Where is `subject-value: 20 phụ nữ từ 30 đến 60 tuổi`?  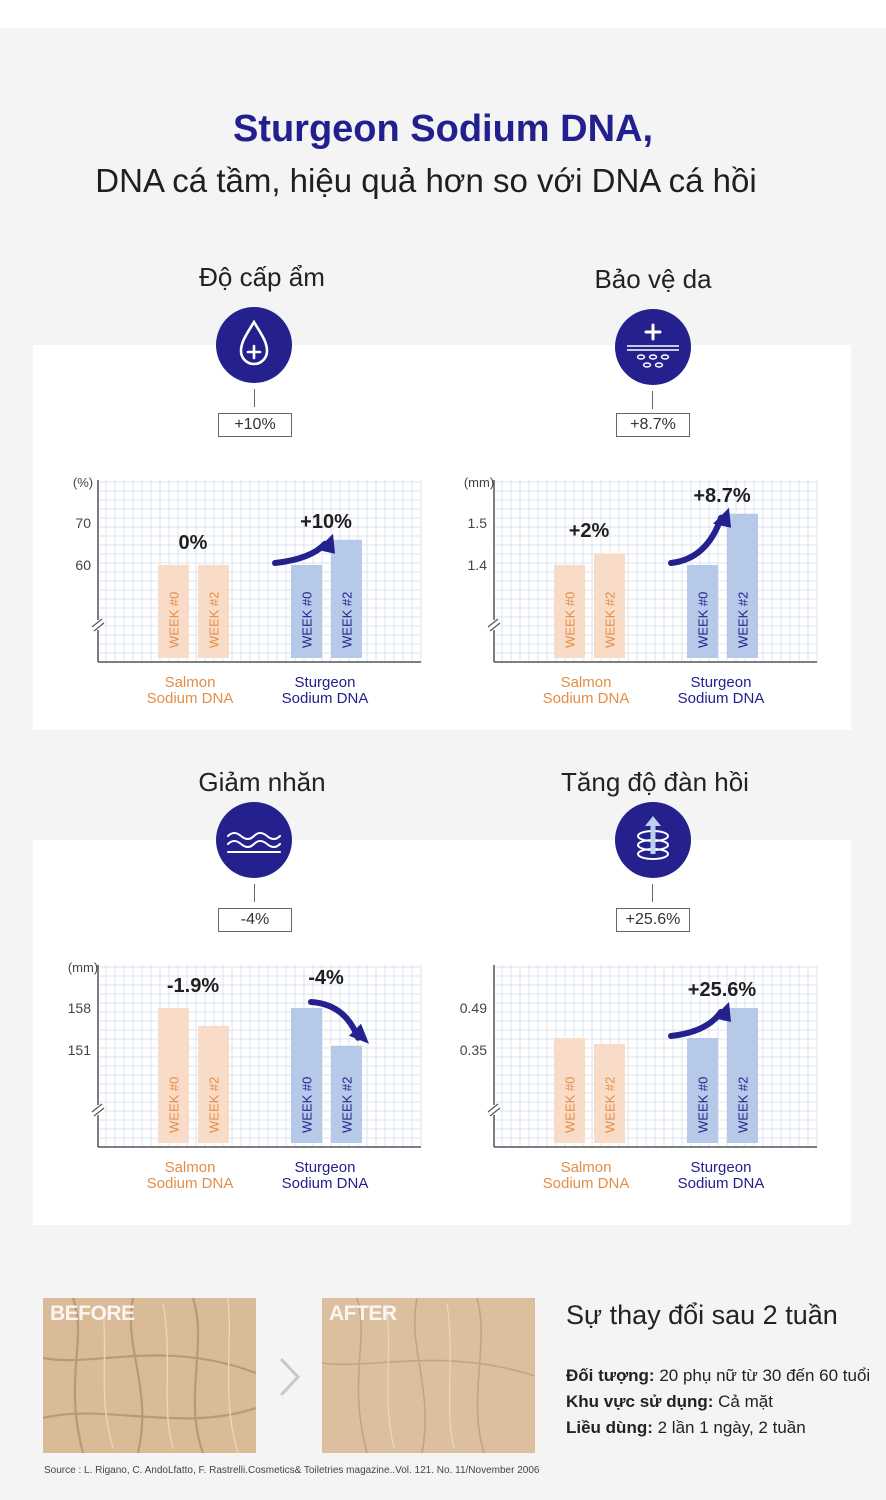
subject-value: 20 phụ nữ từ 30 đến 60 tuổi is located at coordinates (765, 1375).